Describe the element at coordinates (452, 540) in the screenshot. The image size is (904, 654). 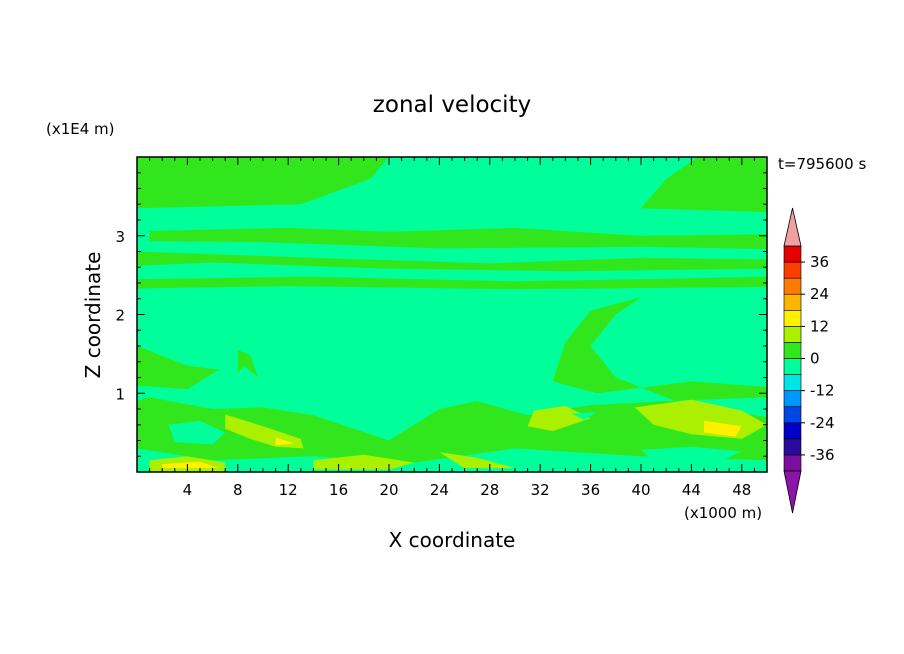
I see `x-axis-title: X coordinate` at that location.